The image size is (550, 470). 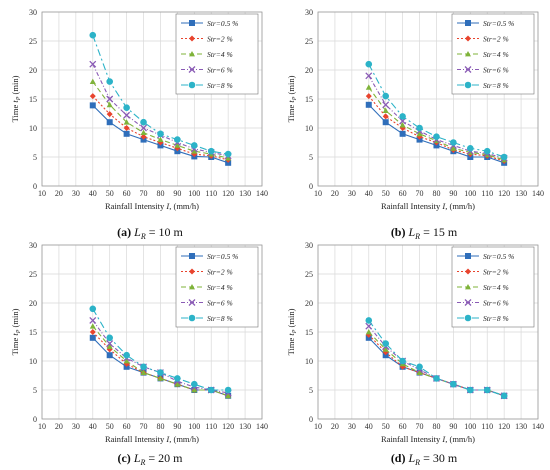 I want to click on x-tick-label: 10, so click(x=318, y=193).